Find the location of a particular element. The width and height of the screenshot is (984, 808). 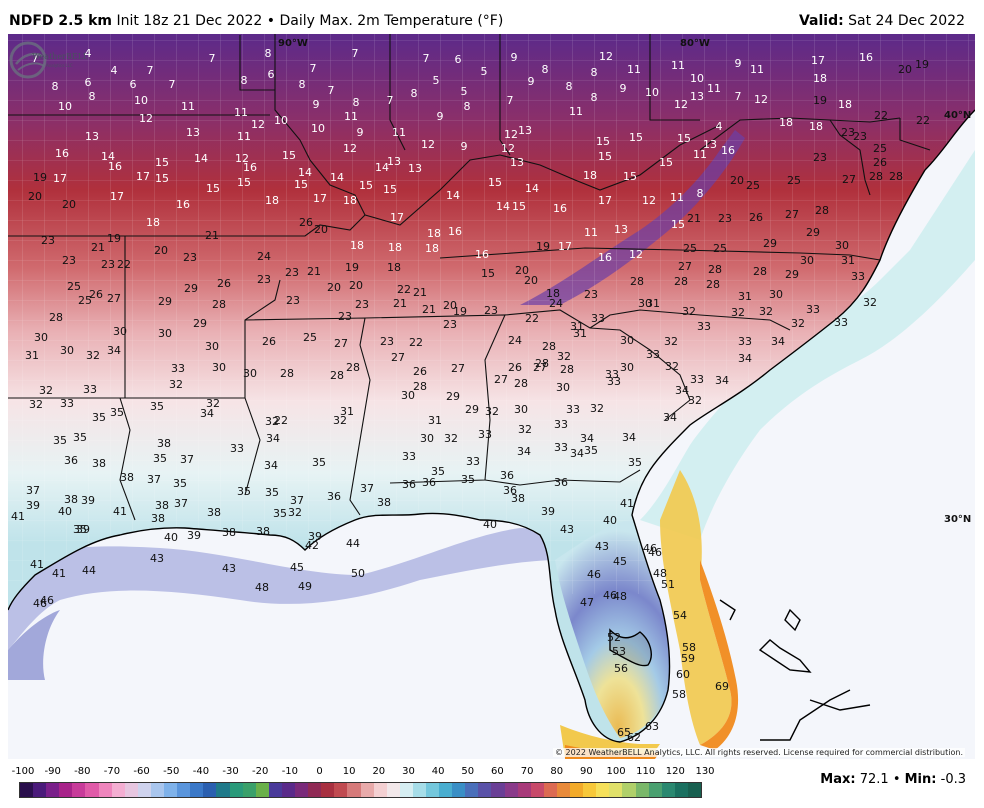

temperature-label: 45 is located at coordinates (620, 561).